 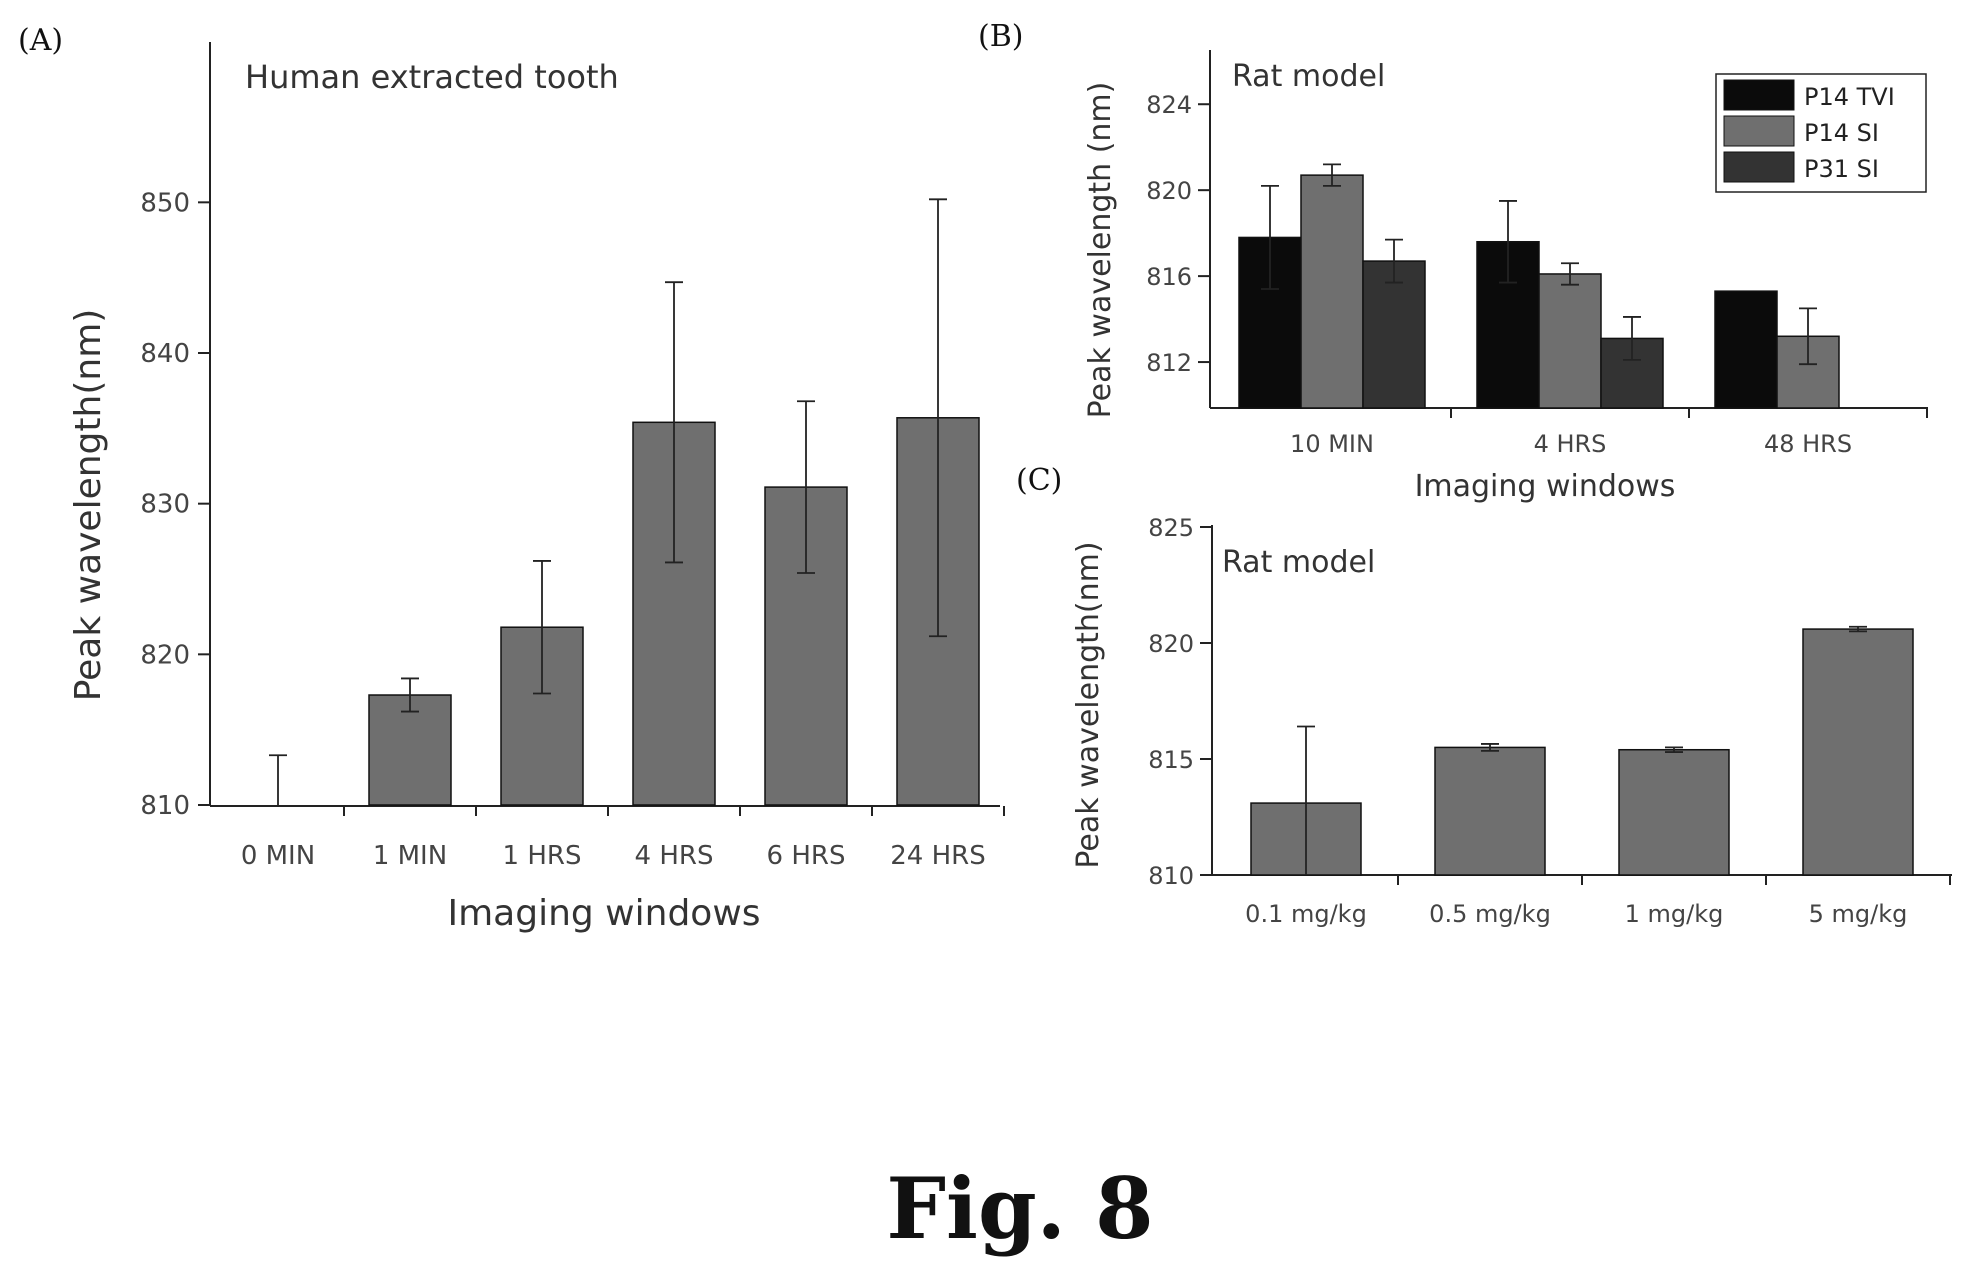 What do you see at coordinates (1169, 363) in the screenshot?
I see `chart-b-ytick-label: 812` at bounding box center [1169, 363].